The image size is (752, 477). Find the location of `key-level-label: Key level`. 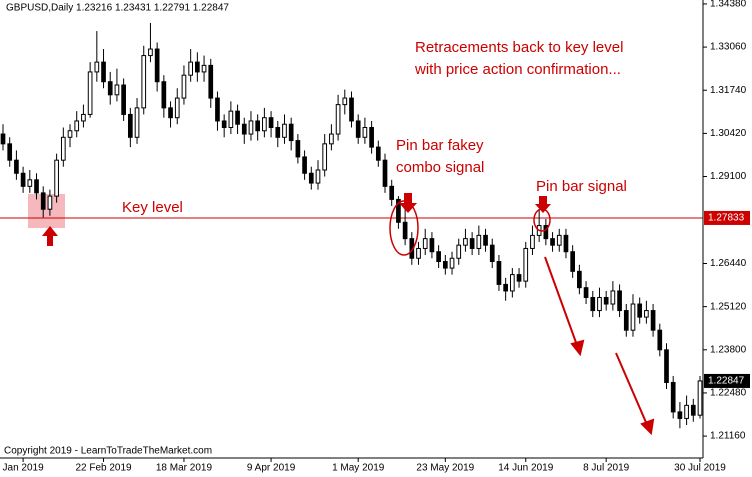

key-level-label: Key level is located at coordinates (152, 207).